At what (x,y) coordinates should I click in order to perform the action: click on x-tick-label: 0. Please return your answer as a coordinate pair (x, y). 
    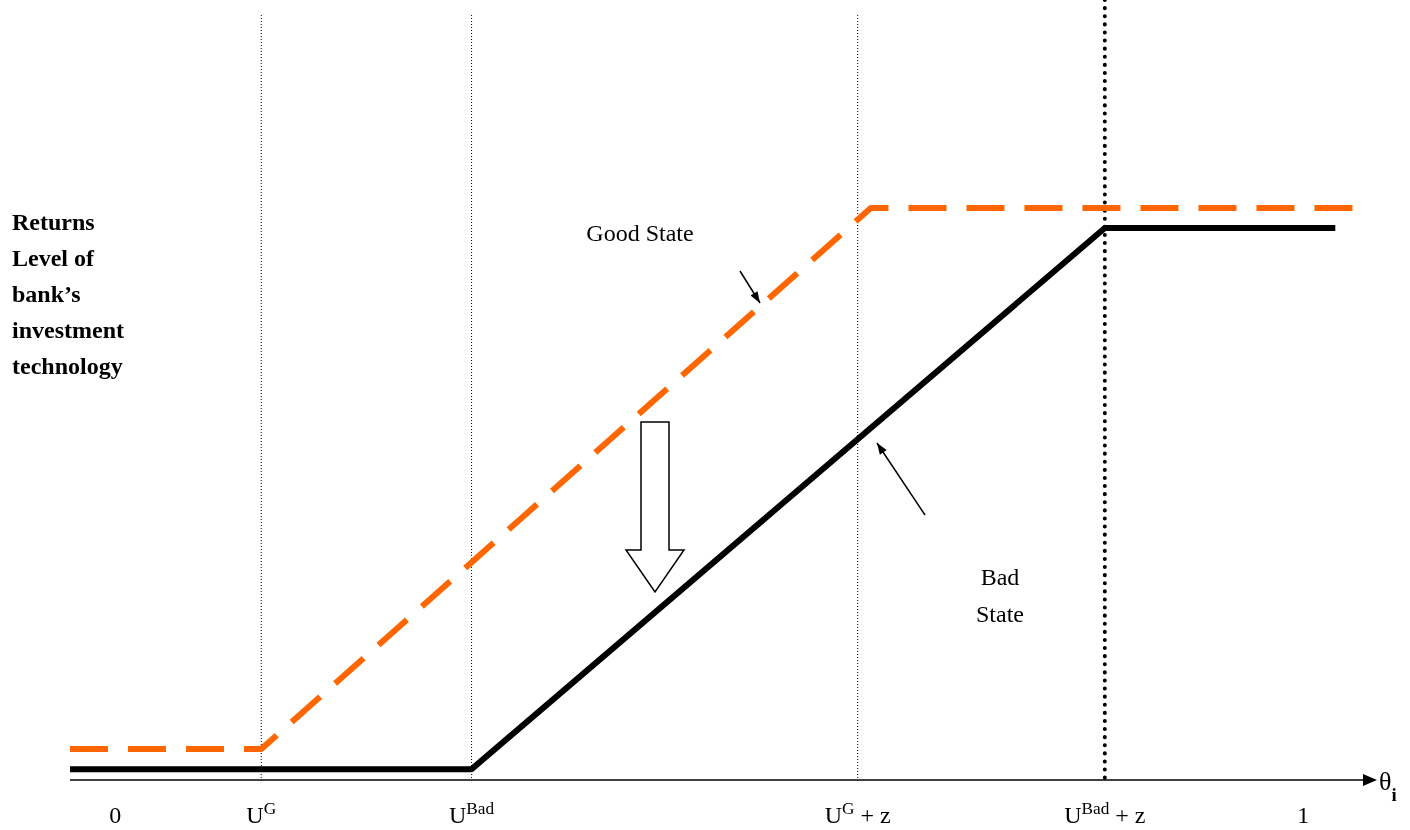
    Looking at the image, I should click on (115, 815).